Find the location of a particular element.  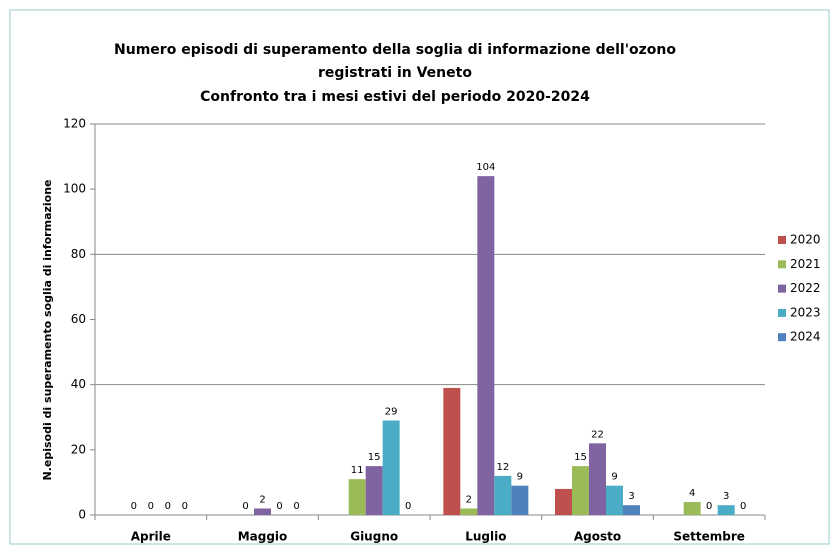

legend-label: 2021 is located at coordinates (805, 264).